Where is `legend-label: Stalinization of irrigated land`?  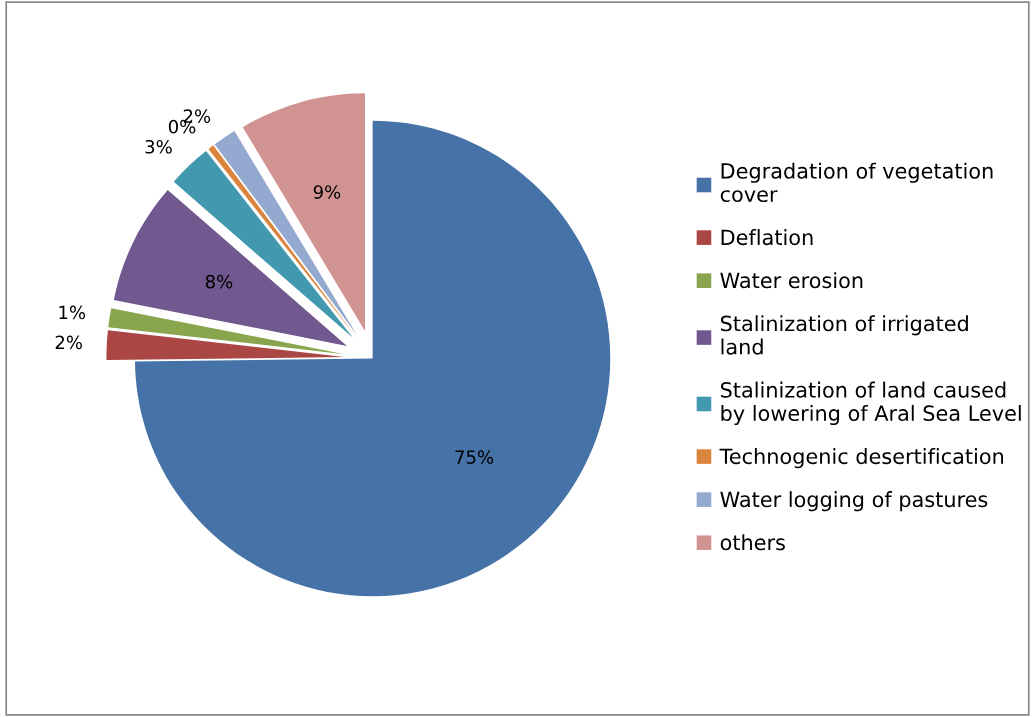
legend-label: Stalinization of irrigated land is located at coordinates (844, 335).